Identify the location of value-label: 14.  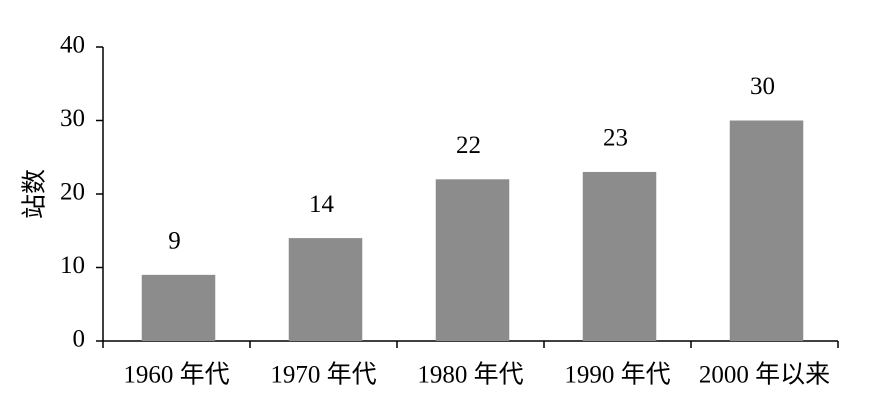
(322, 204).